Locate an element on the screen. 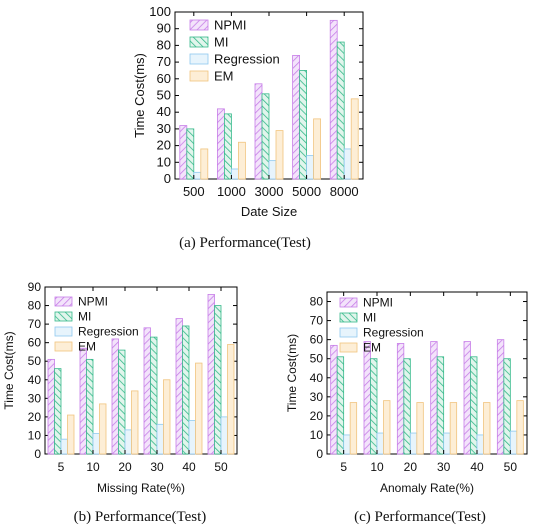  x-axis-label: Anomaly Rate(%) is located at coordinates (427, 488).